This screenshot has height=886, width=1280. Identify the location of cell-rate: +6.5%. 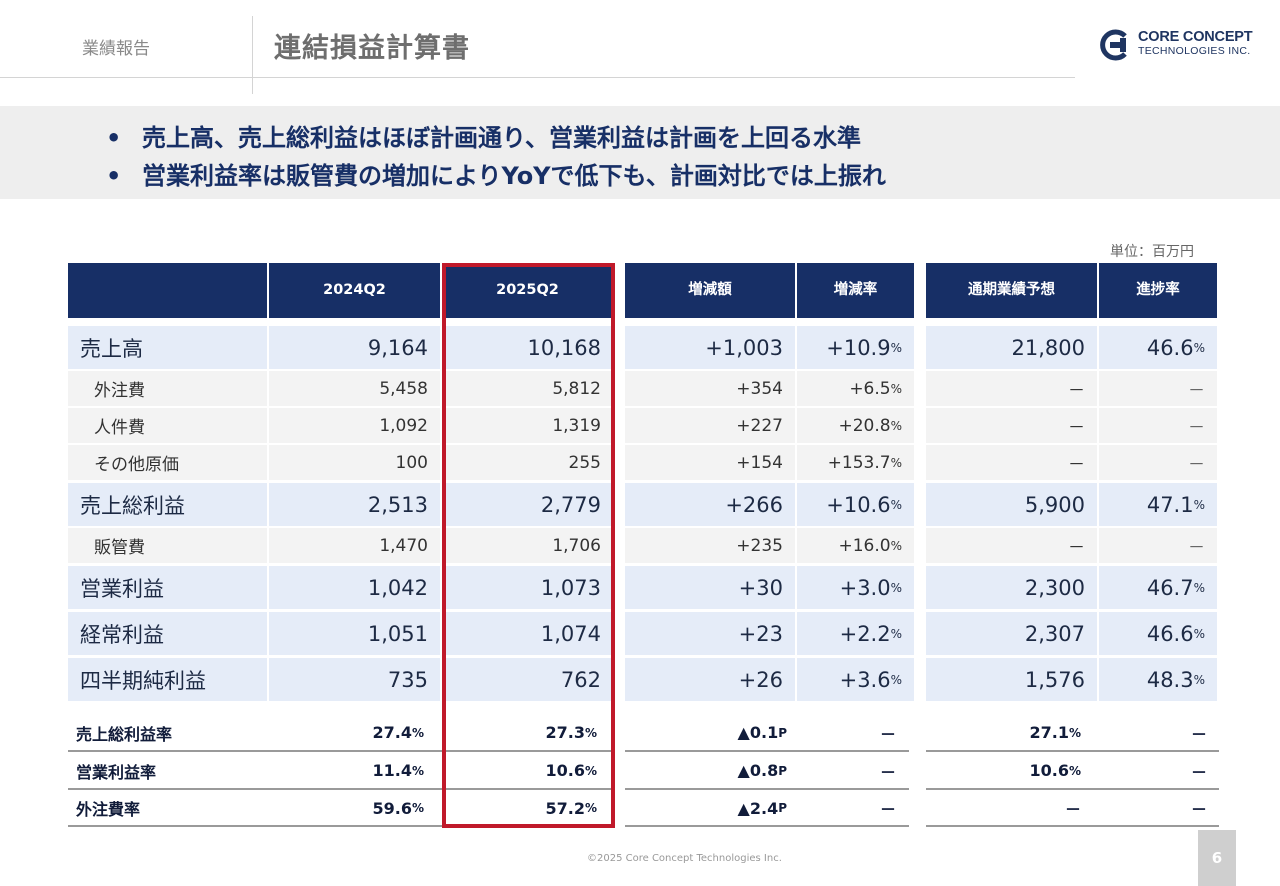
(855, 388).